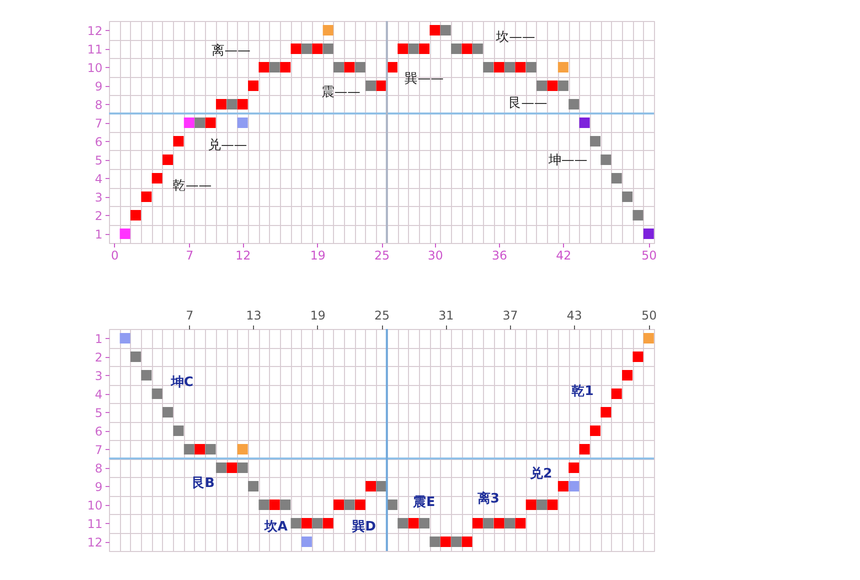 The width and height of the screenshot is (860, 580). I want to click on annotation: 离3, so click(488, 498).